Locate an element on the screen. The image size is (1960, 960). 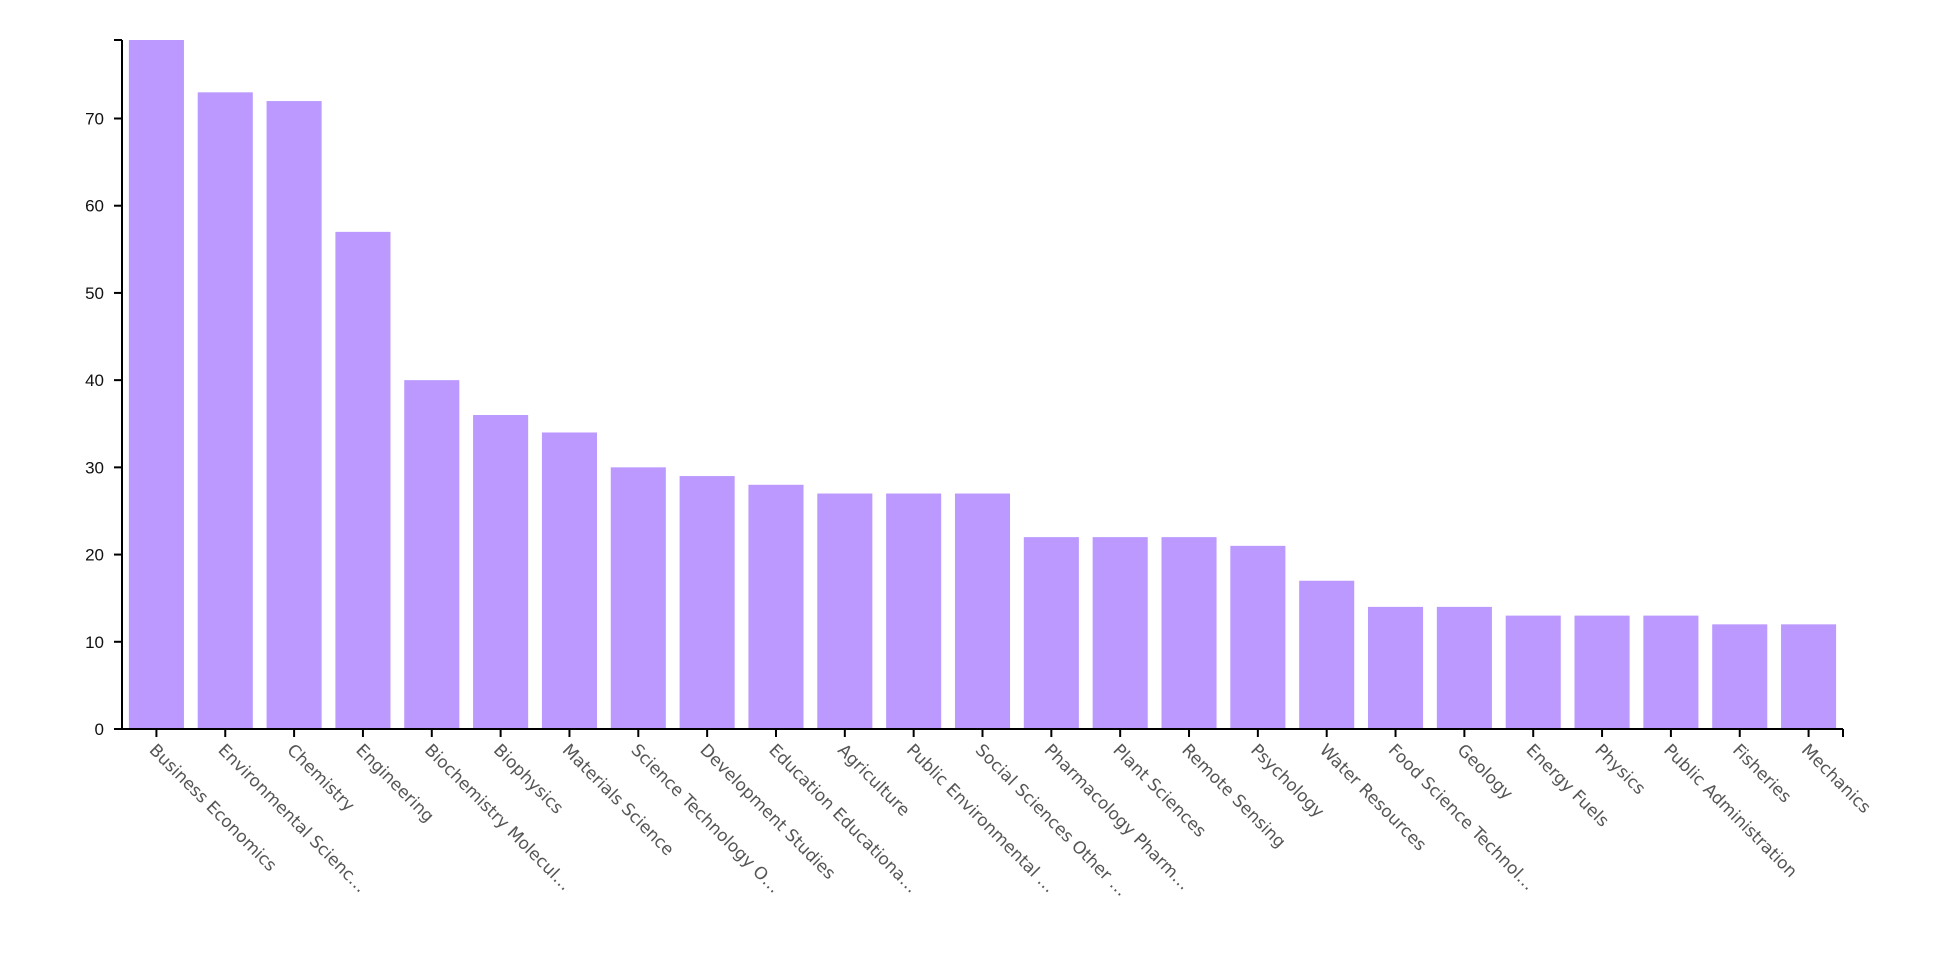
x-tick-label-2: Chemistry is located at coordinates (321, 778).